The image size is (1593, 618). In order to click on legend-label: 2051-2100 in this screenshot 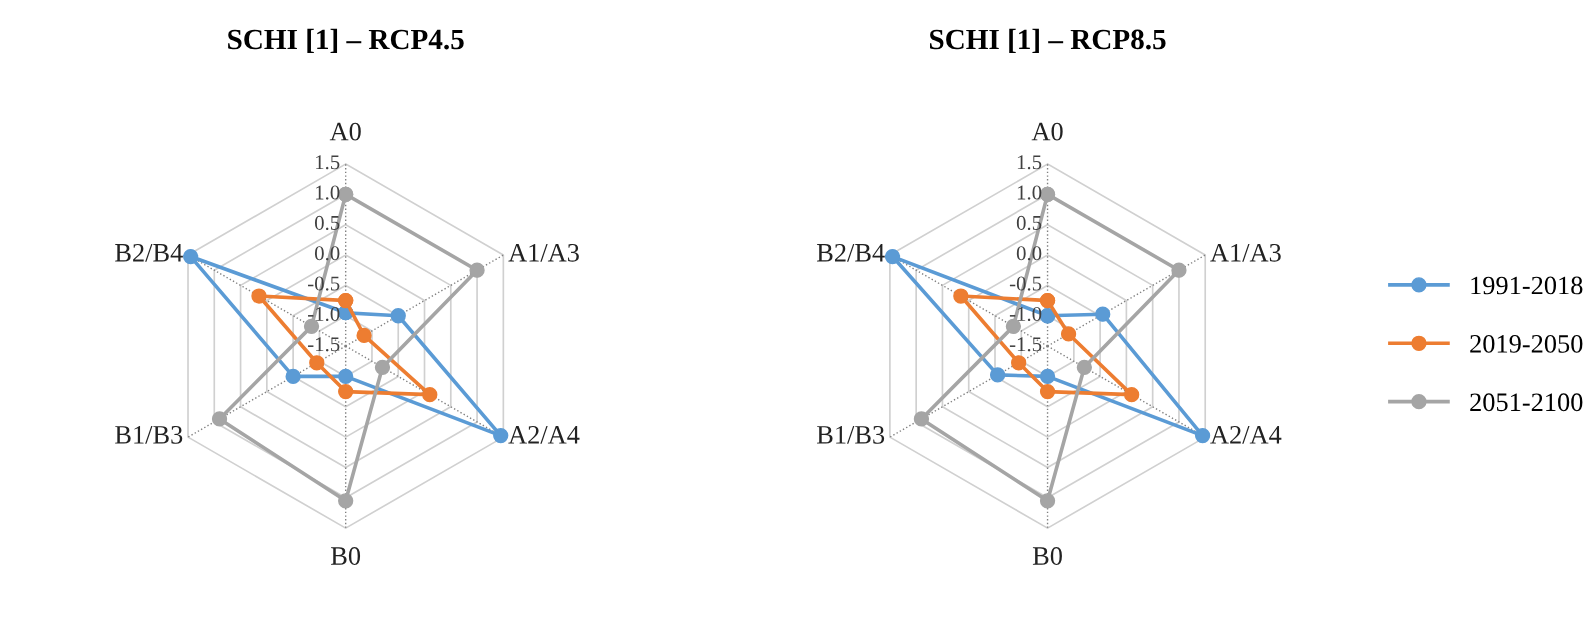, I will do `click(1526, 402)`.